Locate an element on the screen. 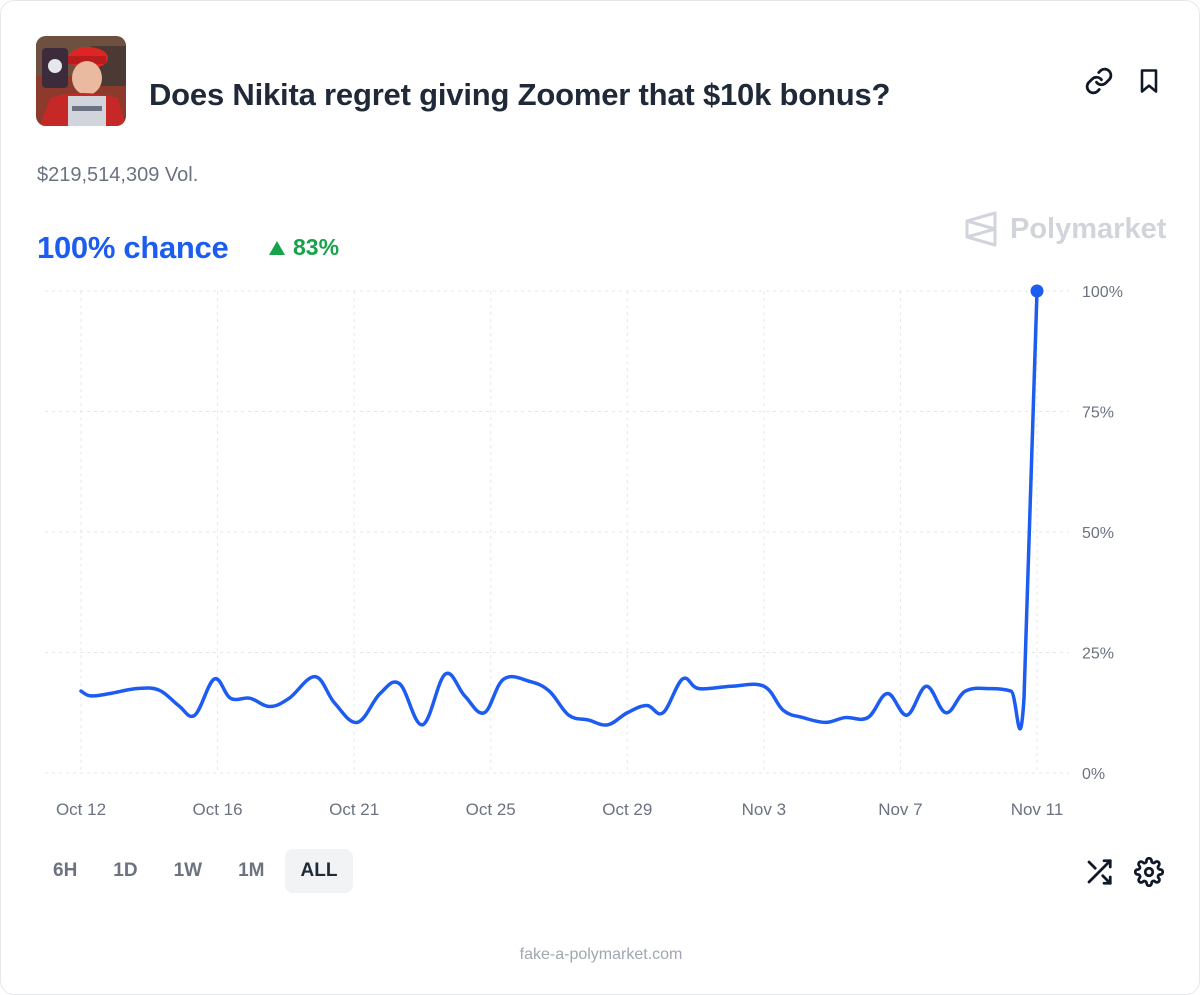  polymarket-brand: Polymarket is located at coordinates (1065, 229).